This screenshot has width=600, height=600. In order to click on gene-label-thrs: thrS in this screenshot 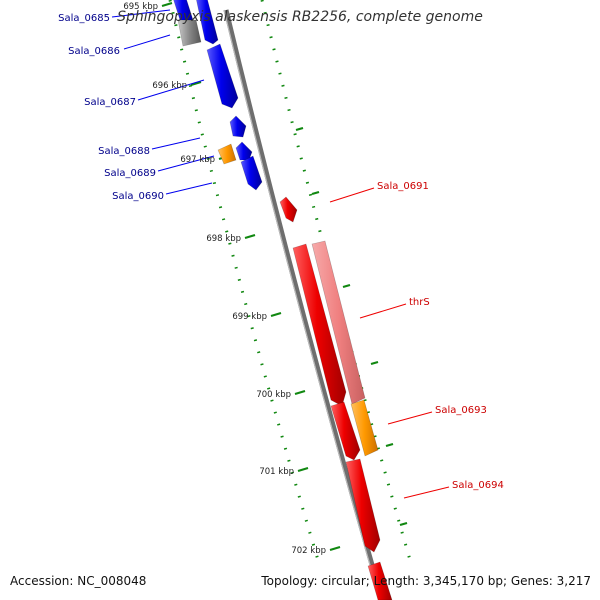, I will do `click(419, 302)`.